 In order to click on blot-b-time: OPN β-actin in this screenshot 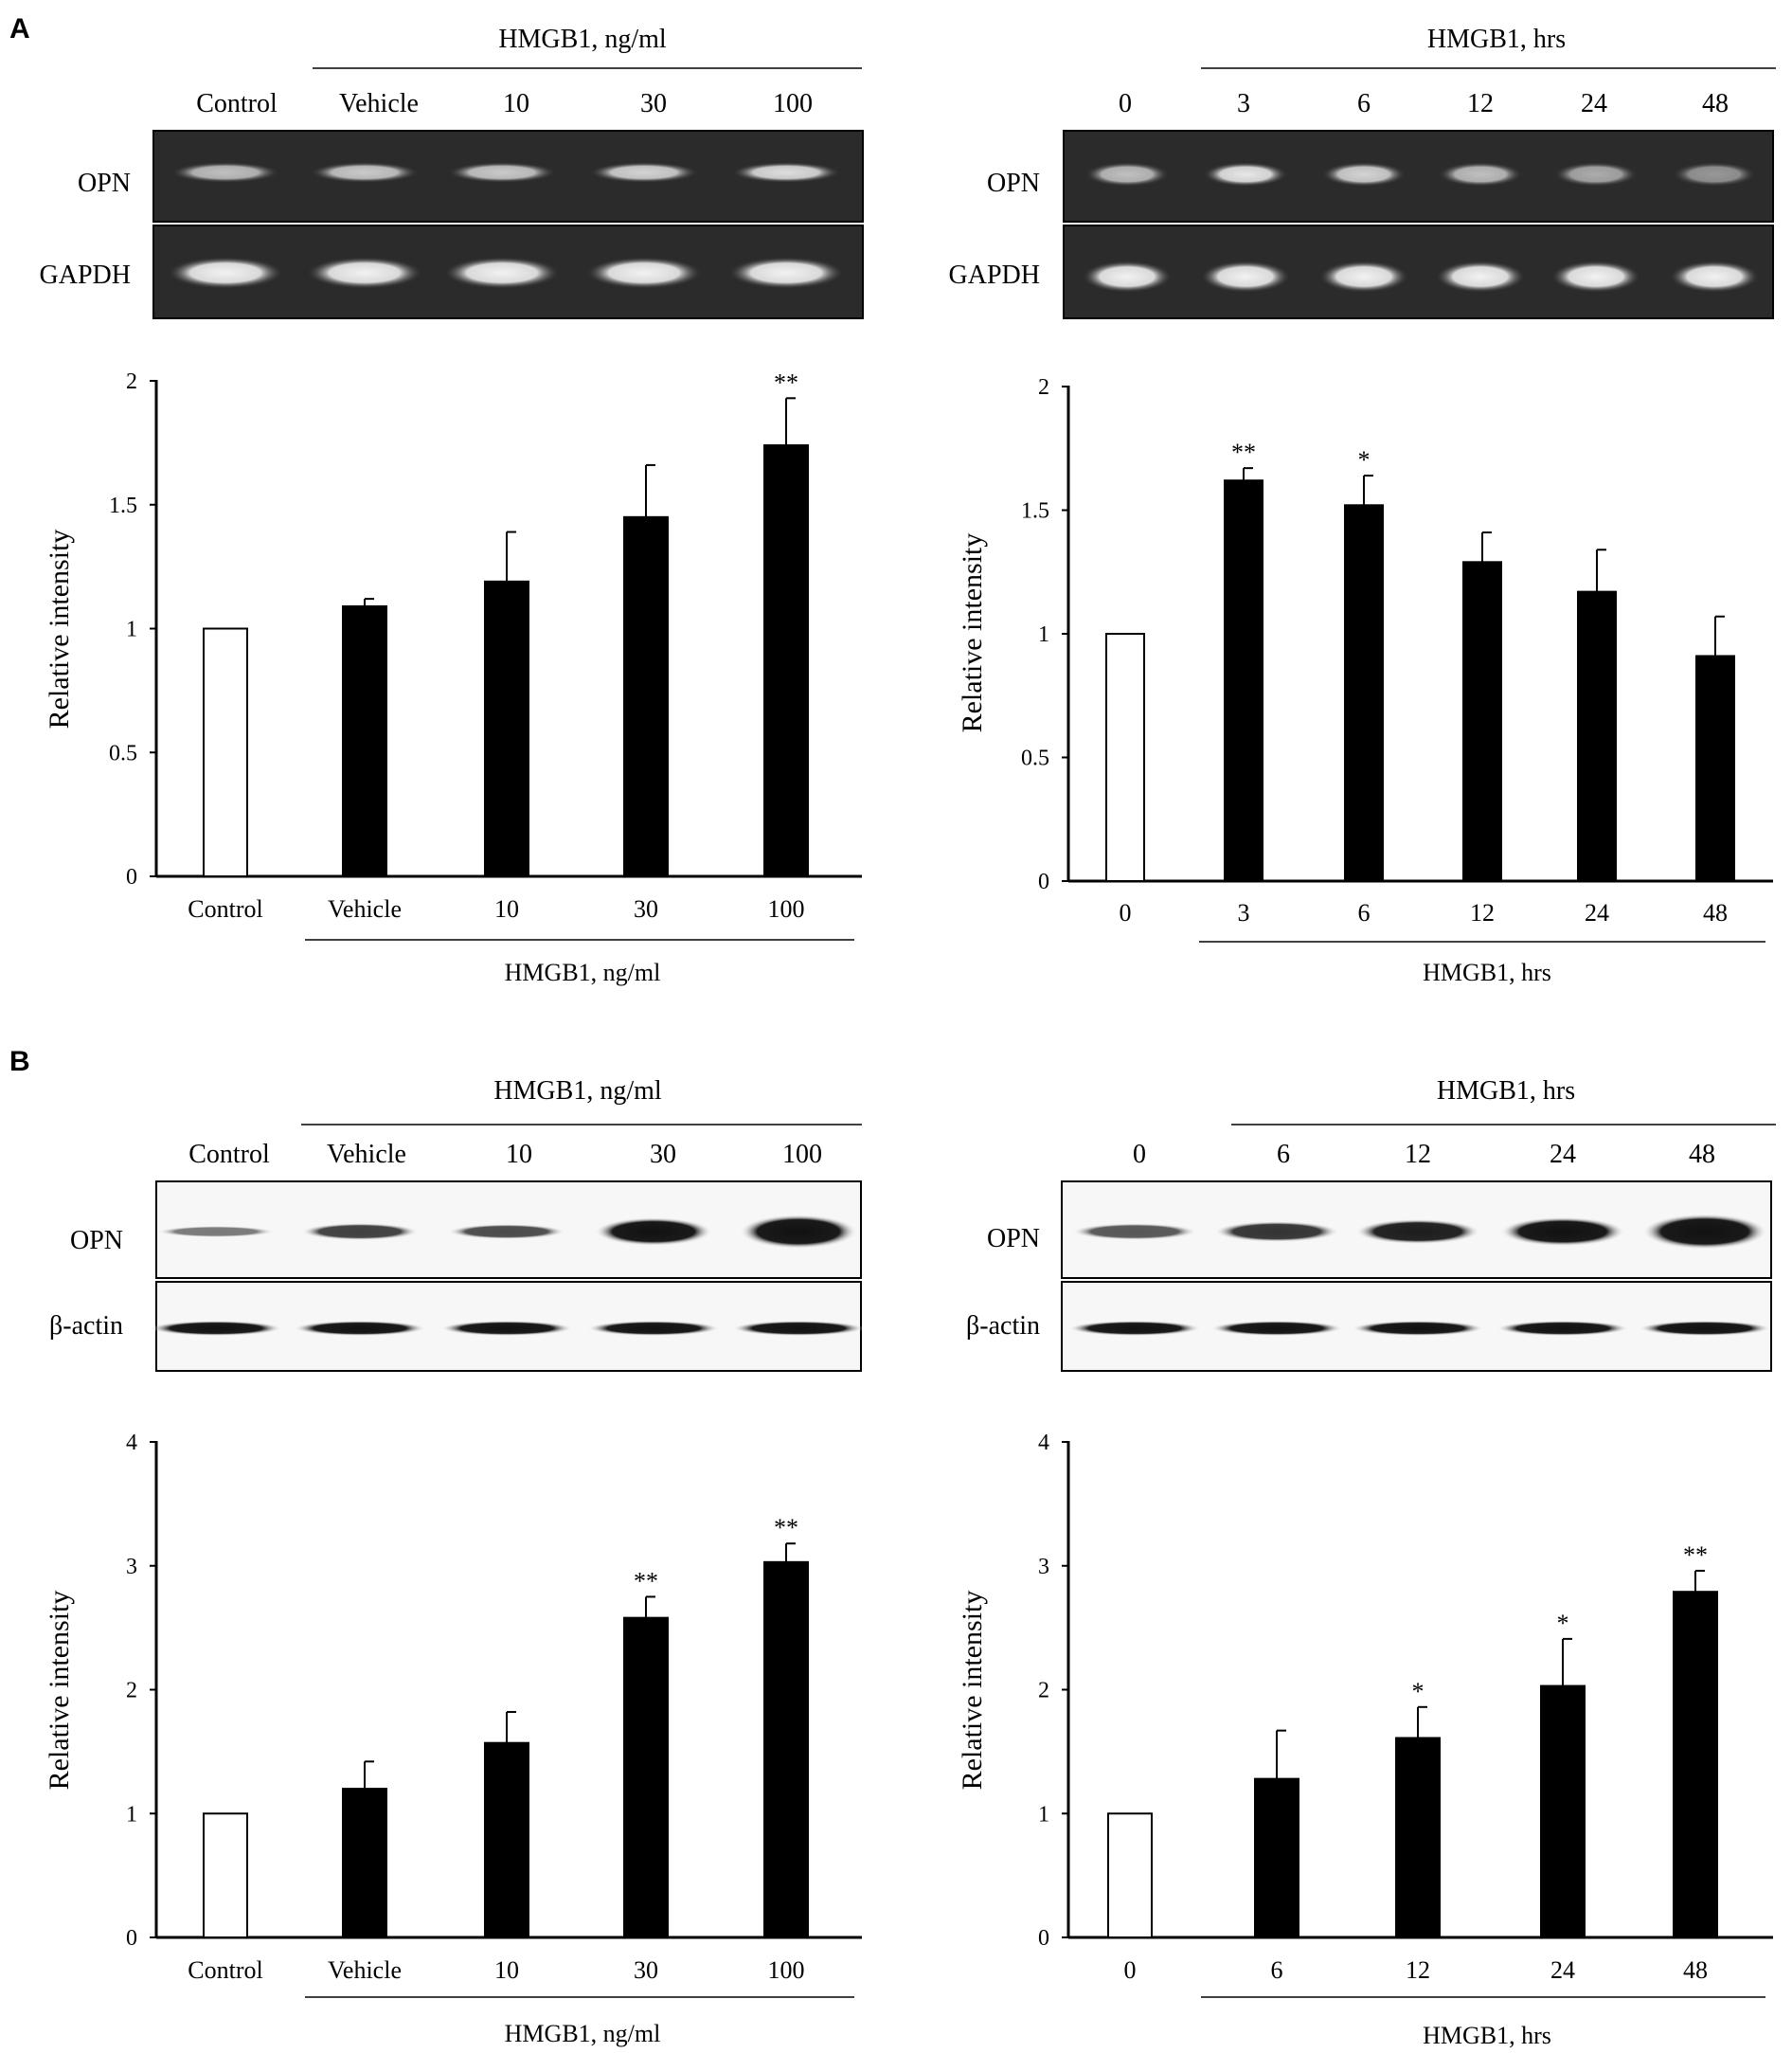, I will do `click(1369, 1276)`.